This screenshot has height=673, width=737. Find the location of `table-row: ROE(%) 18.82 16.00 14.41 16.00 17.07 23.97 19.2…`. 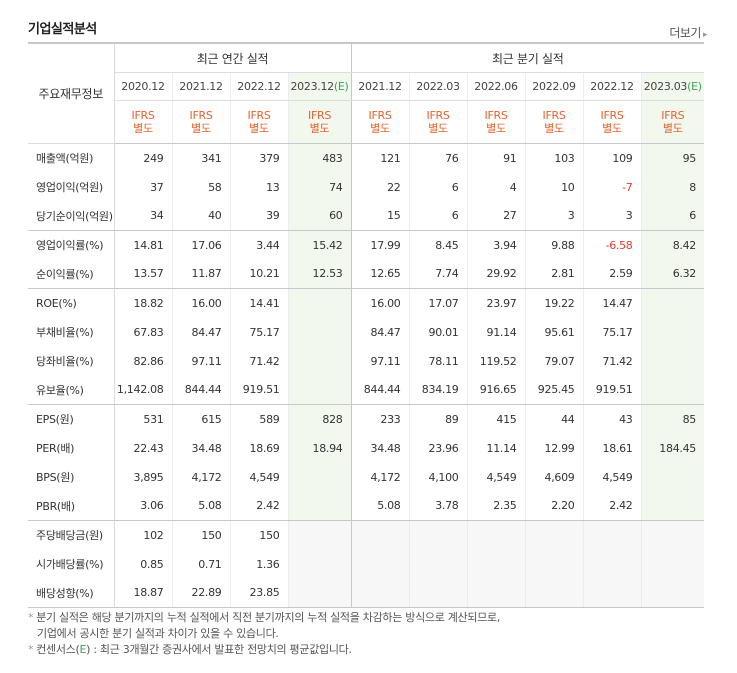

table-row: ROE(%) 18.82 16.00 14.41 16.00 17.07 23.97 19.2… is located at coordinates (366, 303).